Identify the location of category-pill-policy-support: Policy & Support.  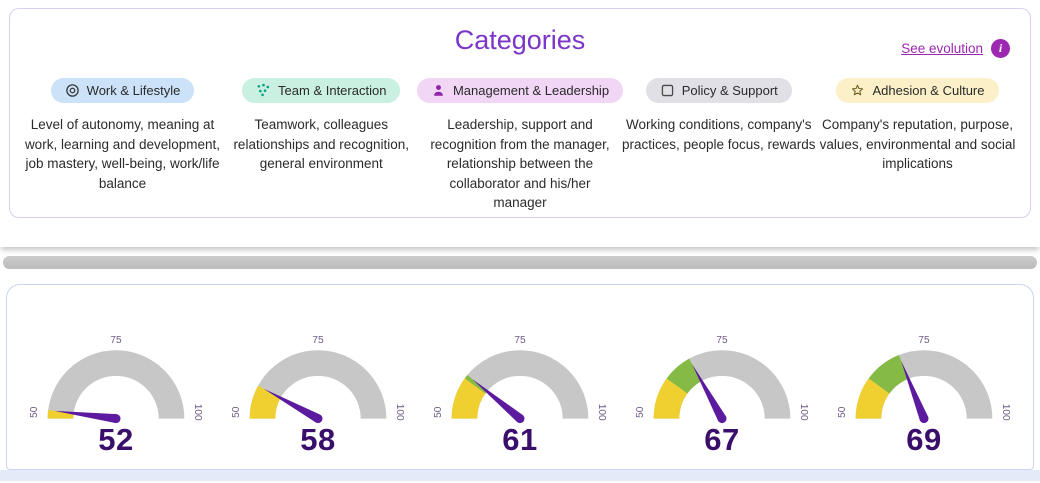
(718, 90).